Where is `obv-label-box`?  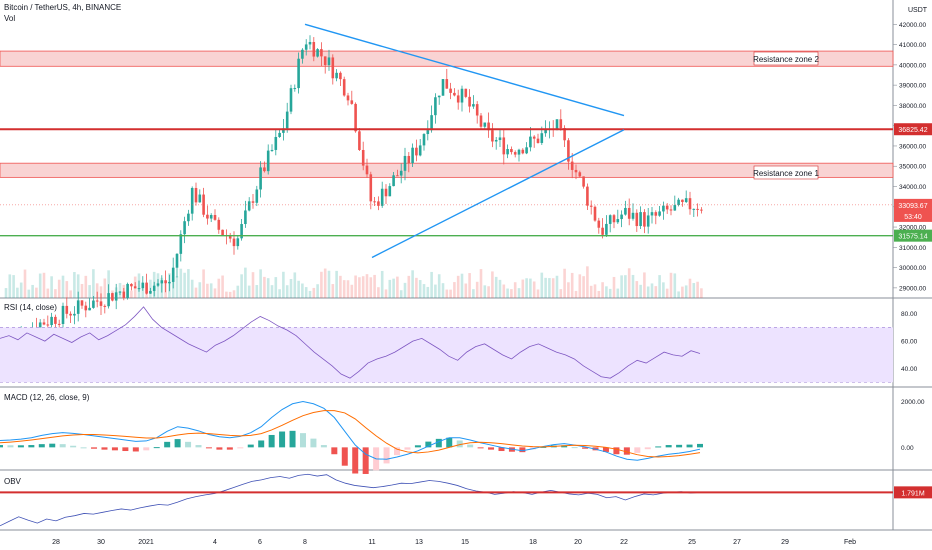
obv-label-box is located at coordinates (913, 492).